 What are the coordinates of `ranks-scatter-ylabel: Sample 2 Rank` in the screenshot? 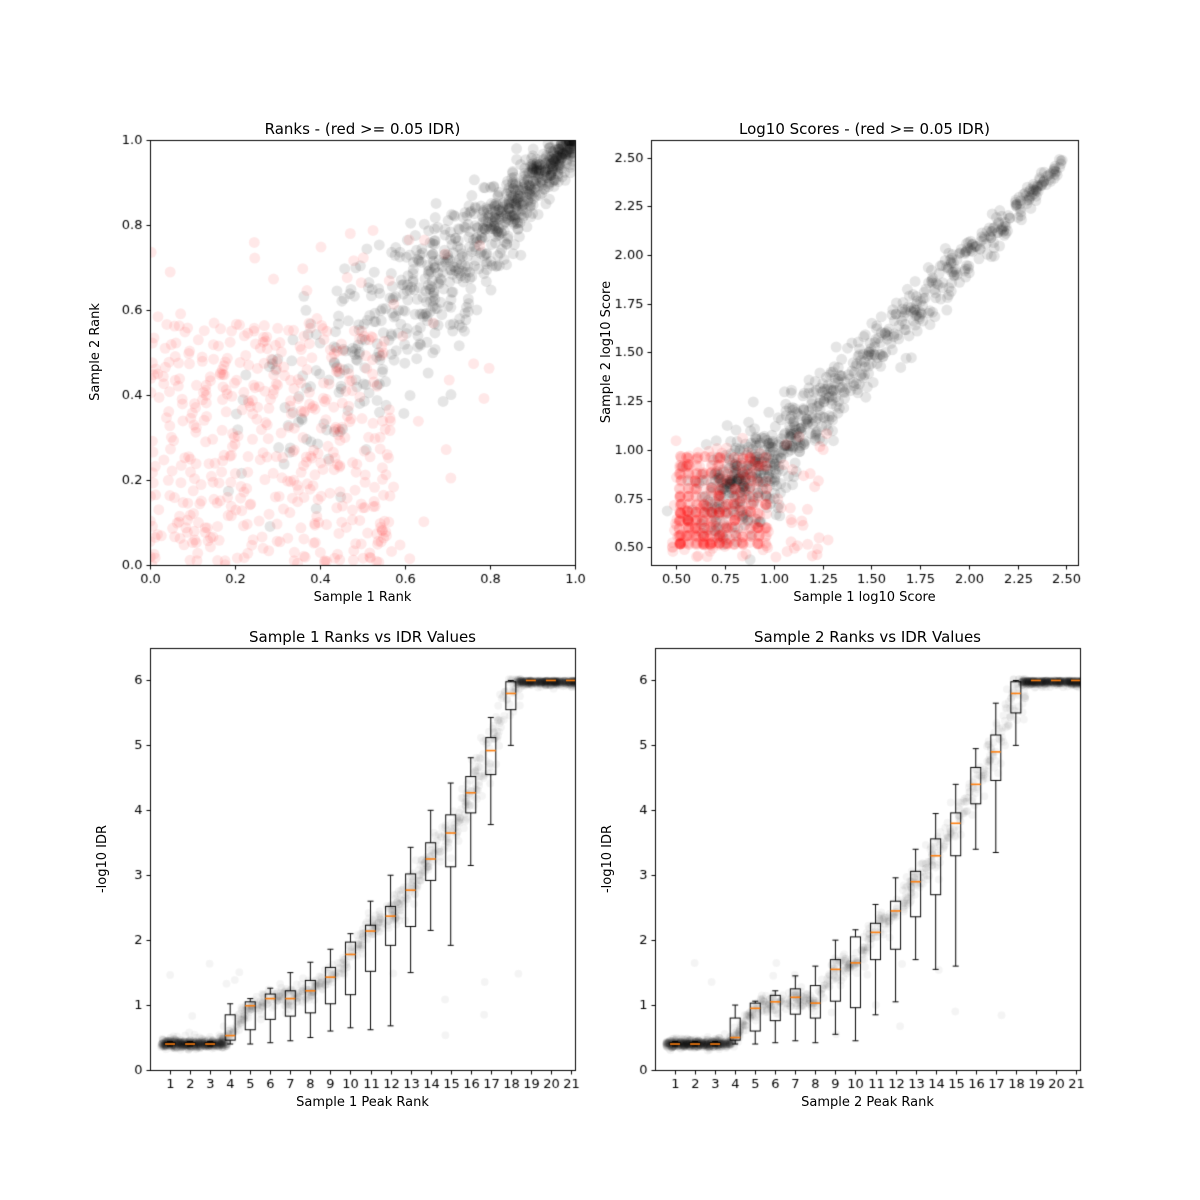 It's located at (95, 352).